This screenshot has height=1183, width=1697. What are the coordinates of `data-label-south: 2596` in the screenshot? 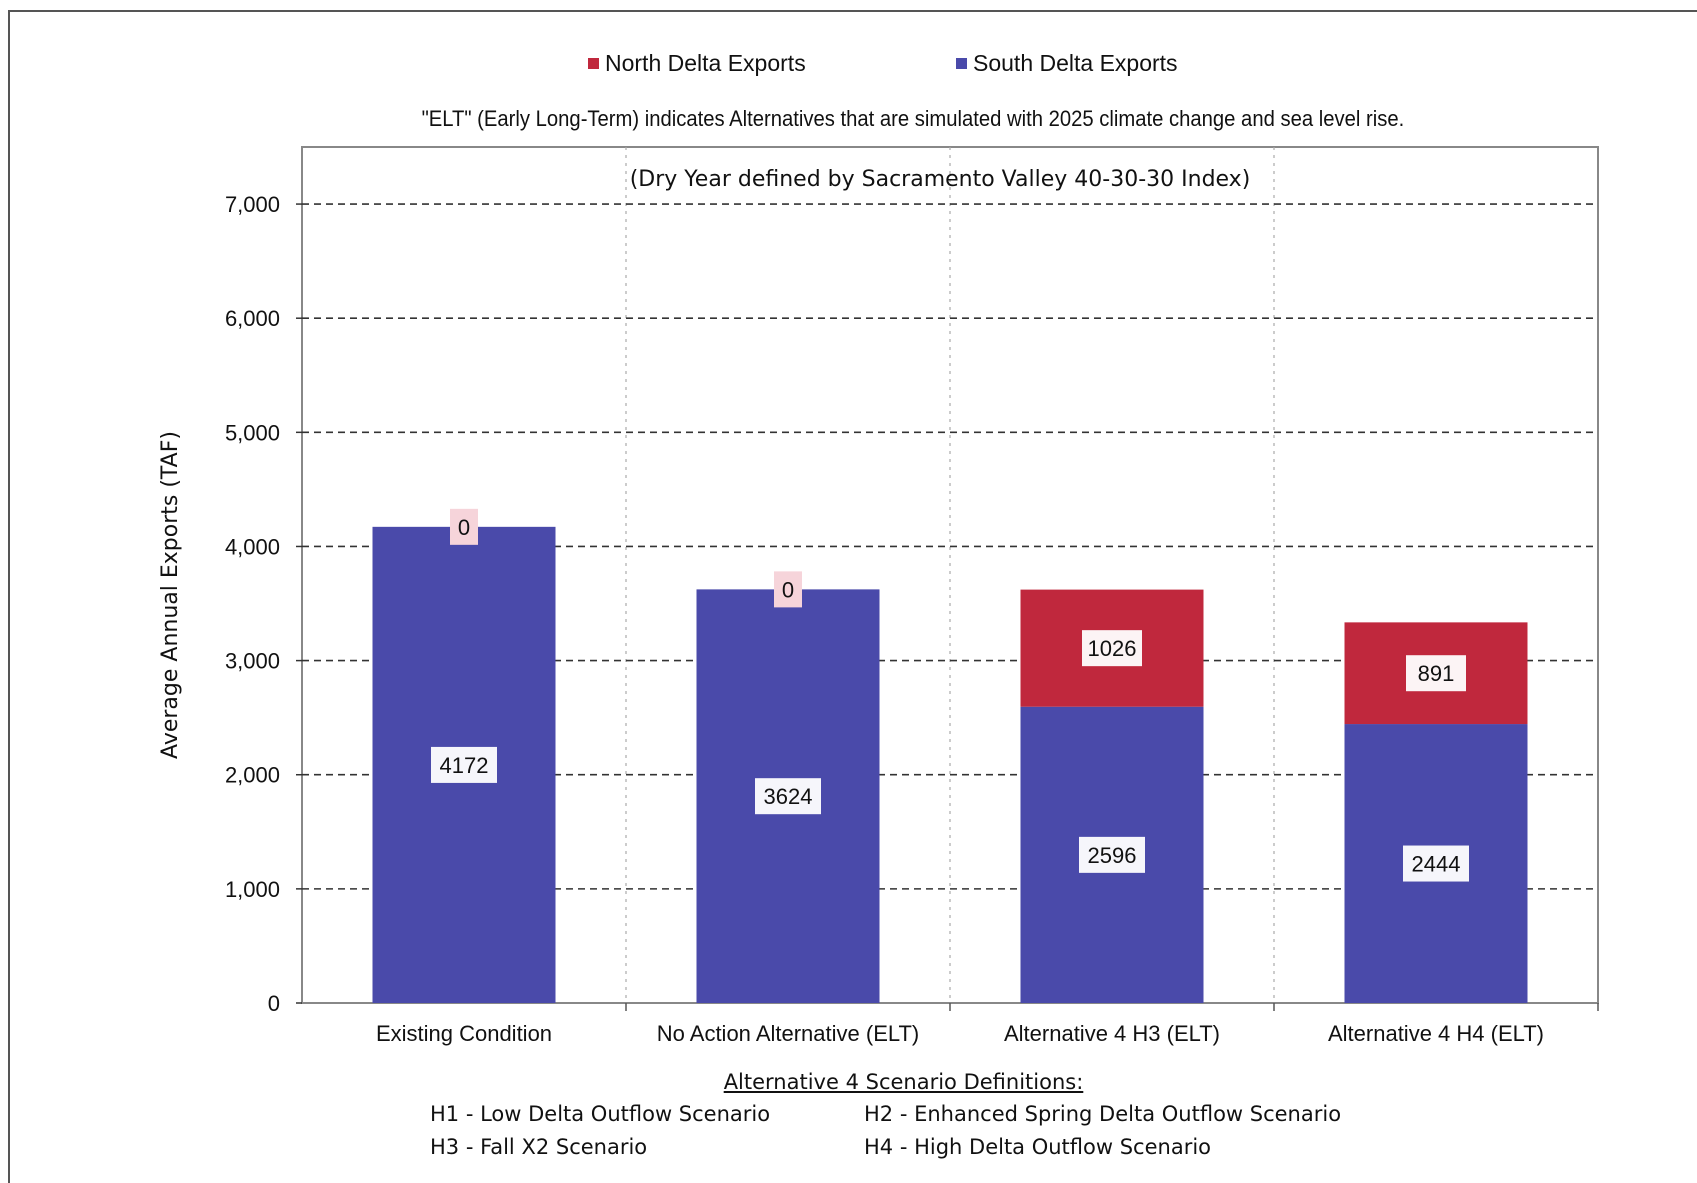 It's located at (1112, 855).